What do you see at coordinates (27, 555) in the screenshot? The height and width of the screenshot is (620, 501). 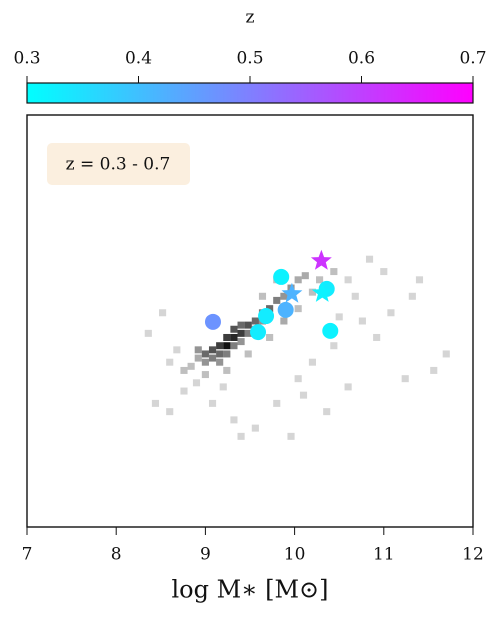 I see `x-tick-label: 7` at bounding box center [27, 555].